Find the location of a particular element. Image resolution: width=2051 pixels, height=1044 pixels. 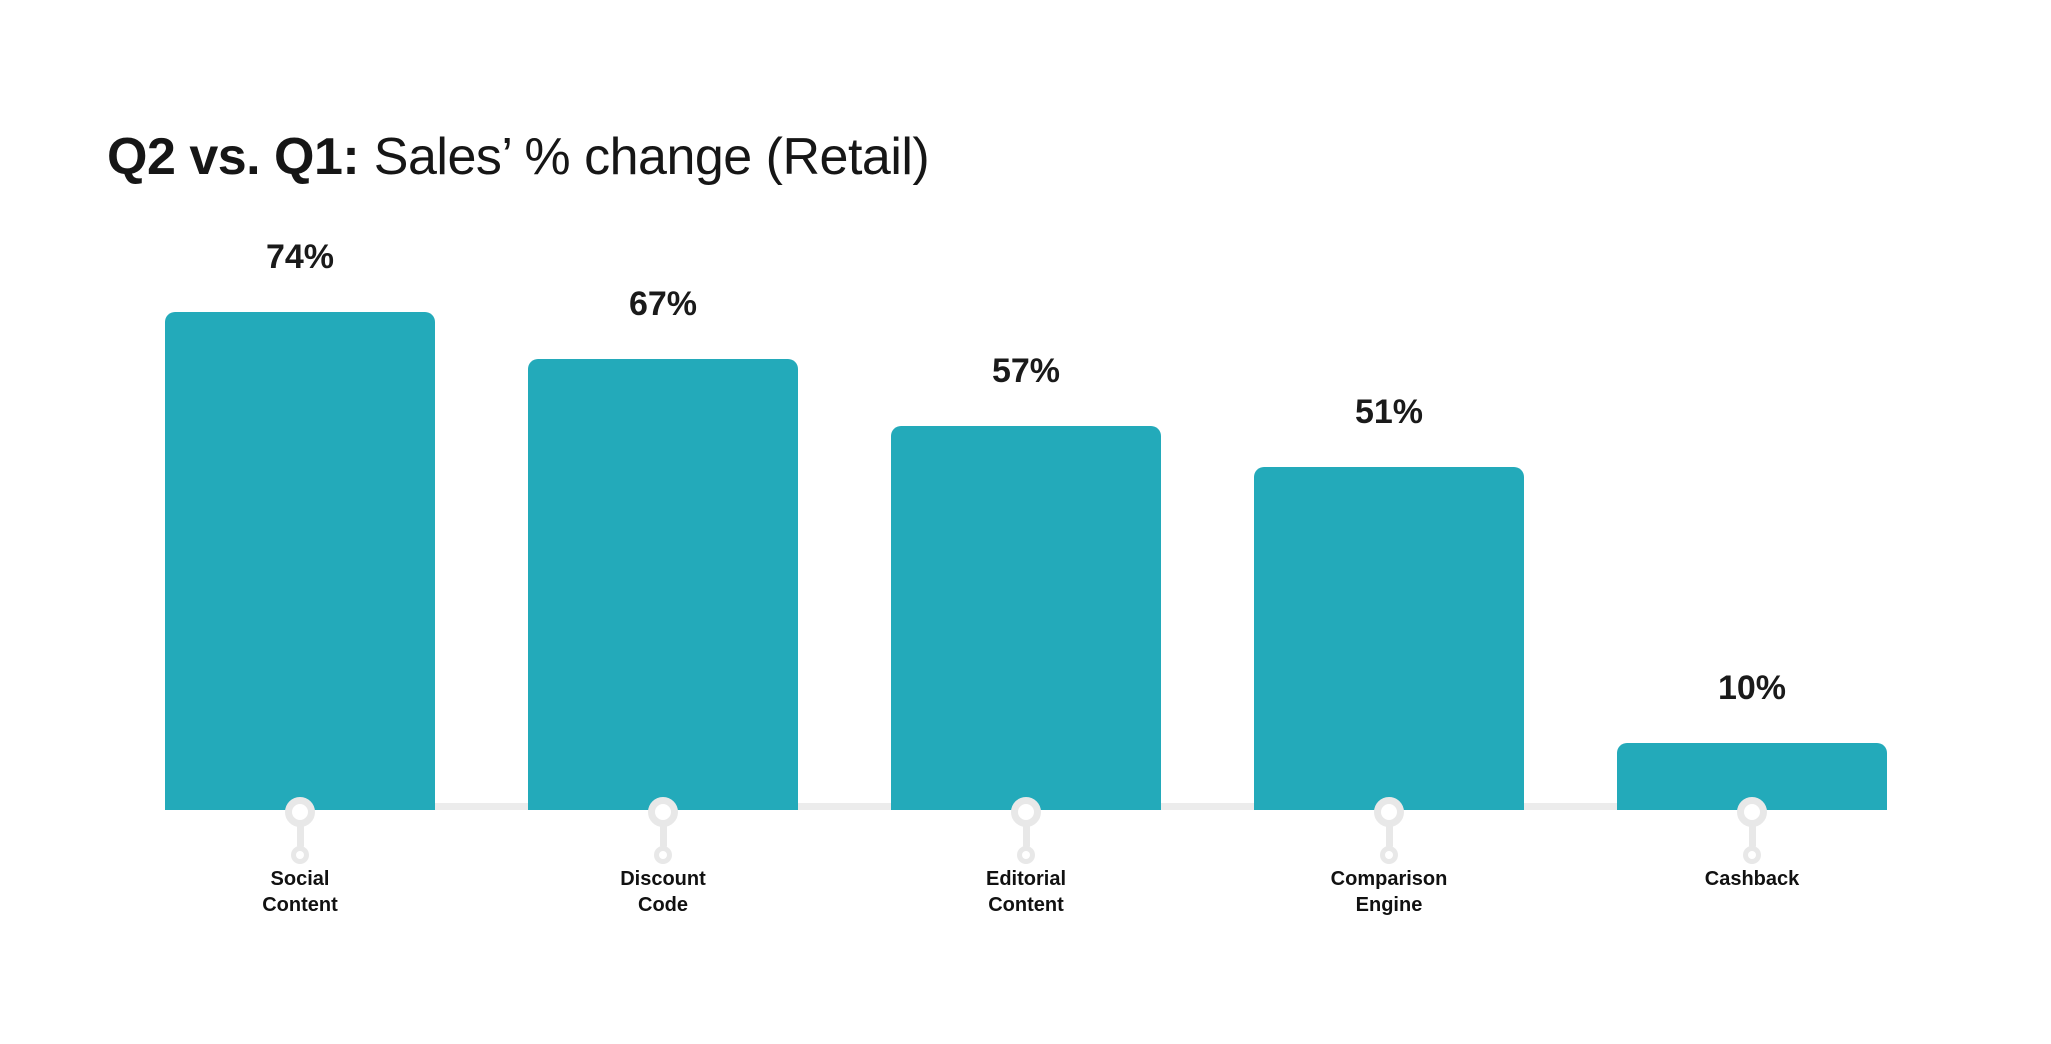

bar-value-label: 67% is located at coordinates (663, 304).